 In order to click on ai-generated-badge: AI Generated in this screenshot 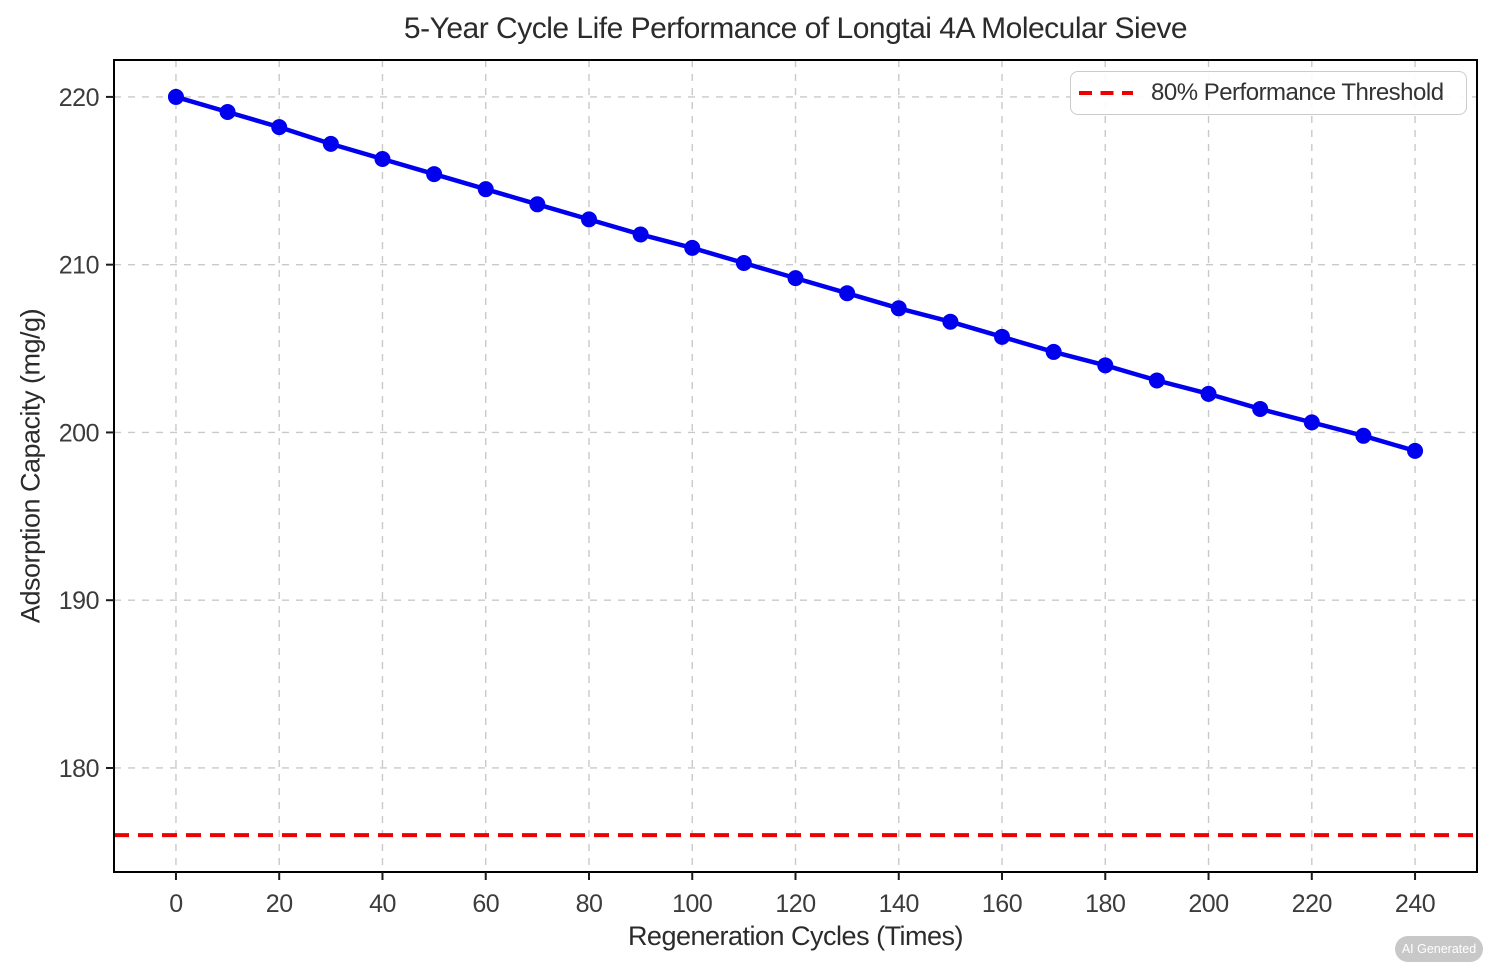, I will do `click(1439, 949)`.